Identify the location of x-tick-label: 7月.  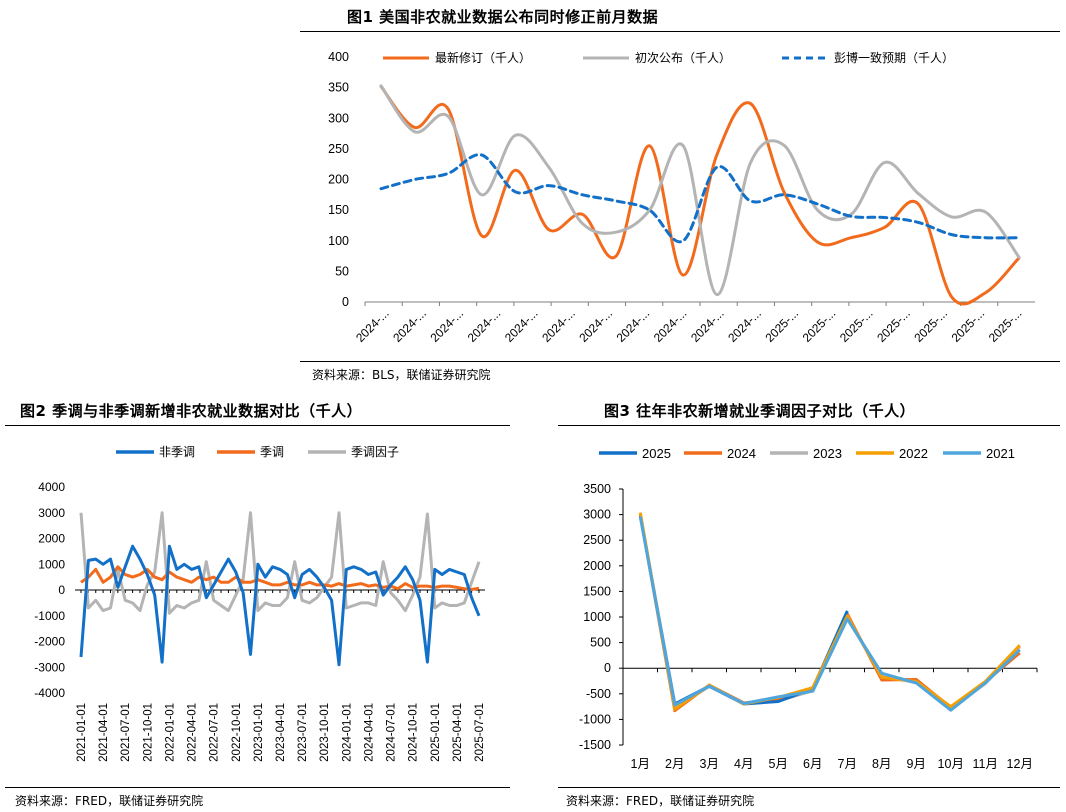
(847, 764).